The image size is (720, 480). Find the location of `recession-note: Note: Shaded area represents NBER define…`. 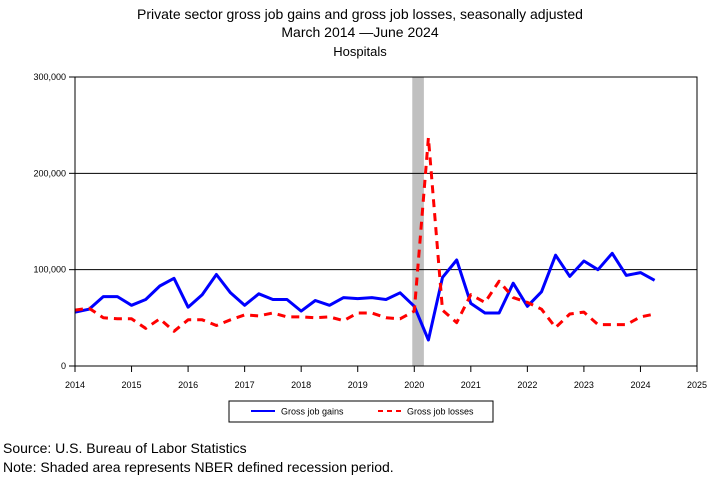

recession-note: Note: Shaded area represents NBER define… is located at coordinates (198, 467).